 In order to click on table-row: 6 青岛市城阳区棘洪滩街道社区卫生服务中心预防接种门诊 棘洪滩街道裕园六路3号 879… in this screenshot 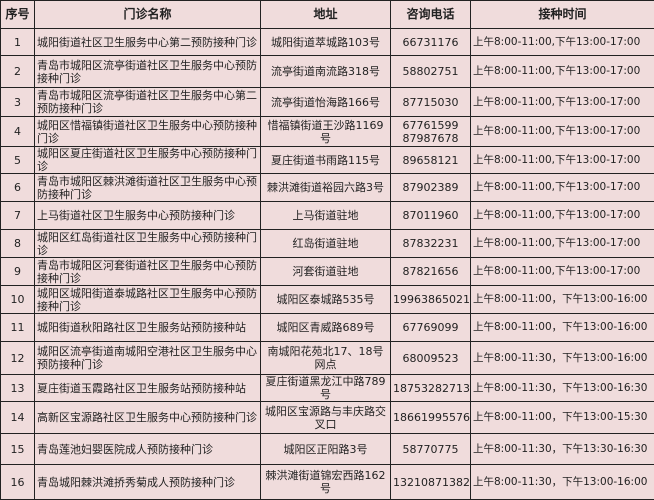, I will do `click(327, 187)`.